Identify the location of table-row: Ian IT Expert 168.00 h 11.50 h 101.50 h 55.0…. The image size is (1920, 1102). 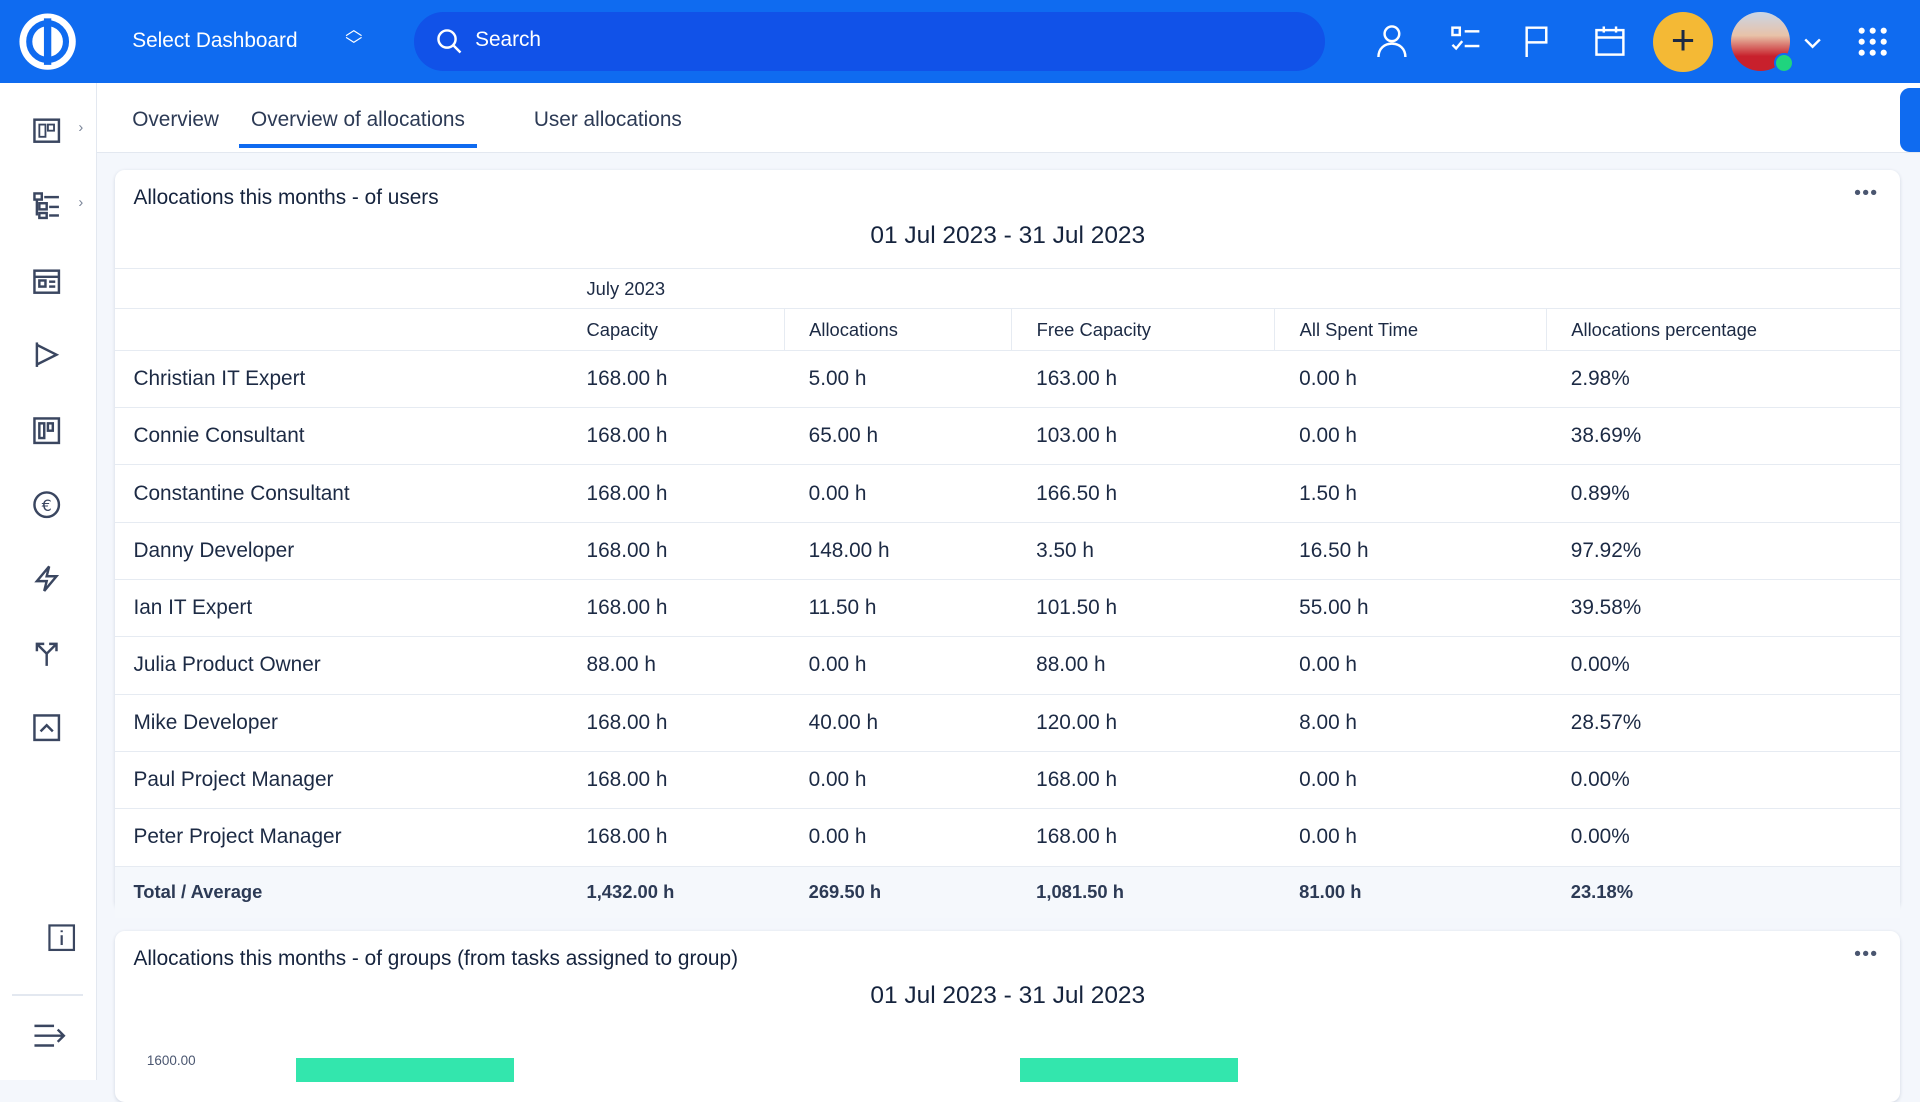
(1008, 607).